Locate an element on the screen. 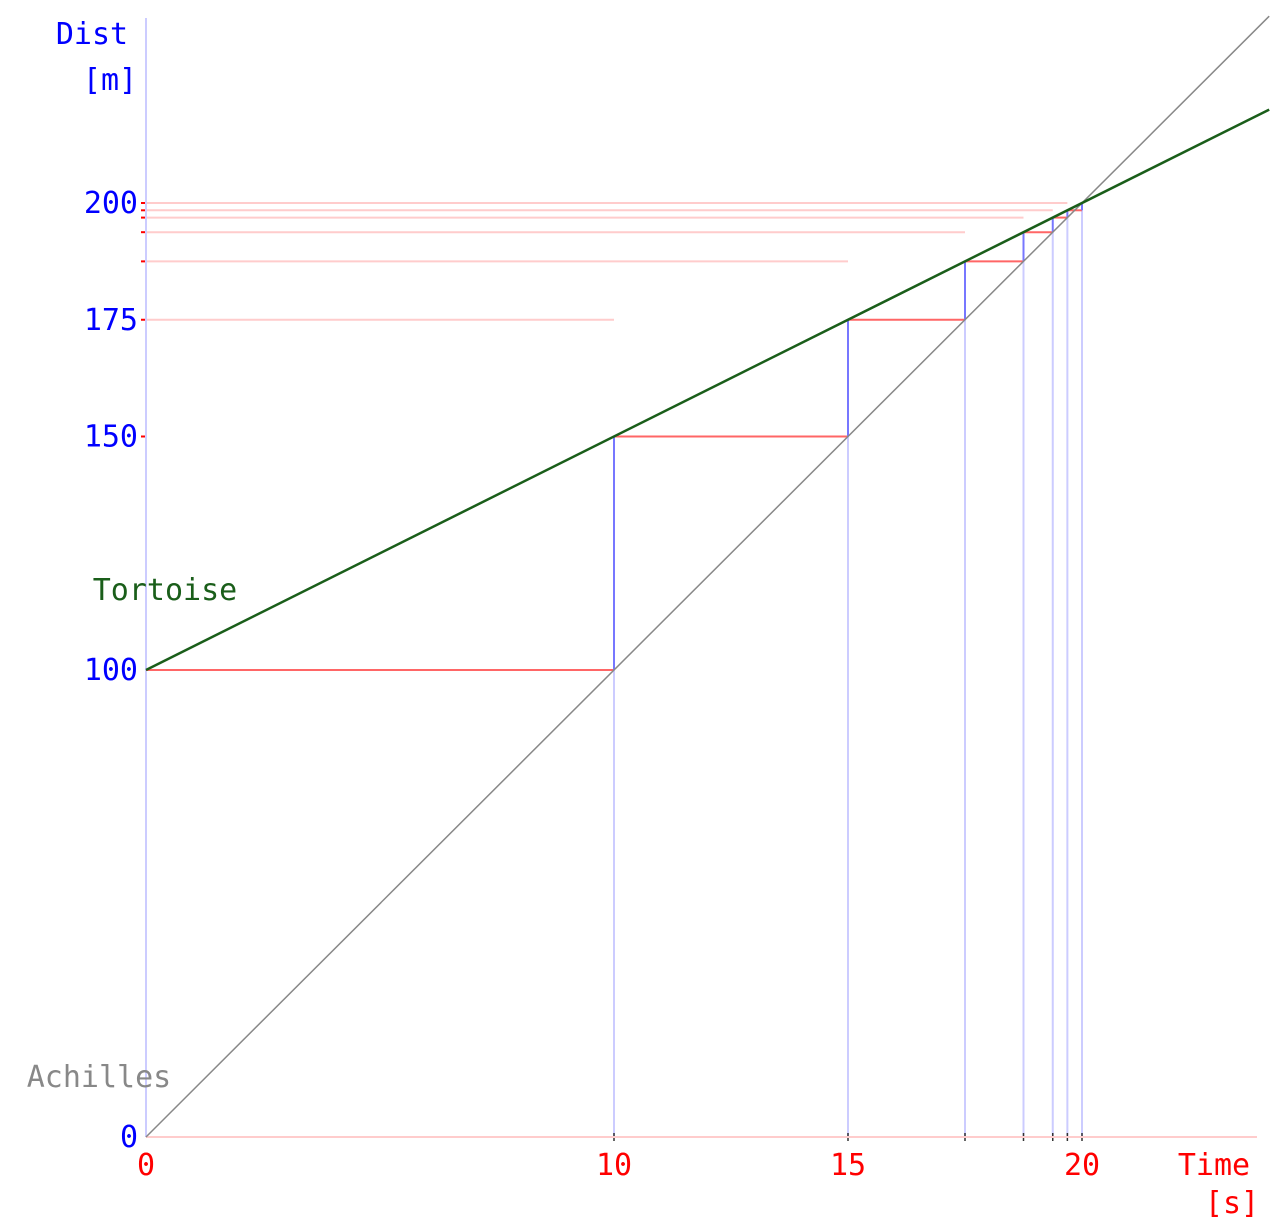  series-label-achilles: Achilles is located at coordinates (99, 1077).